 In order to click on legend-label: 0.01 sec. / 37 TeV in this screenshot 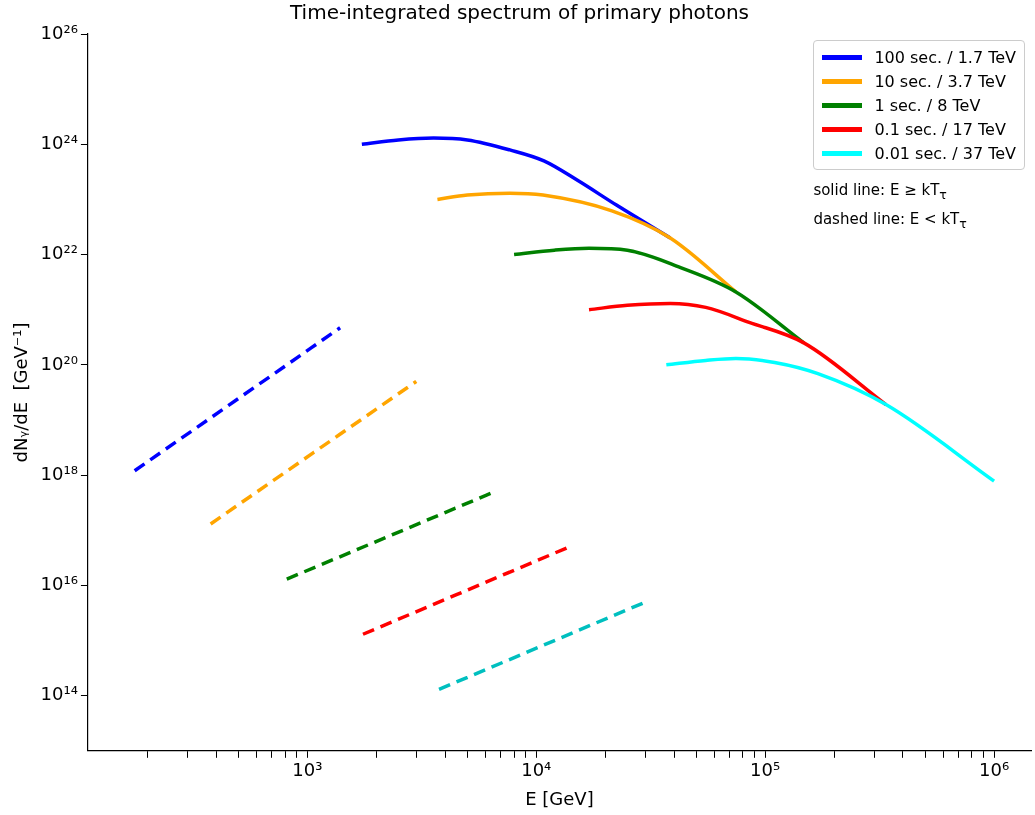, I will do `click(945, 153)`.